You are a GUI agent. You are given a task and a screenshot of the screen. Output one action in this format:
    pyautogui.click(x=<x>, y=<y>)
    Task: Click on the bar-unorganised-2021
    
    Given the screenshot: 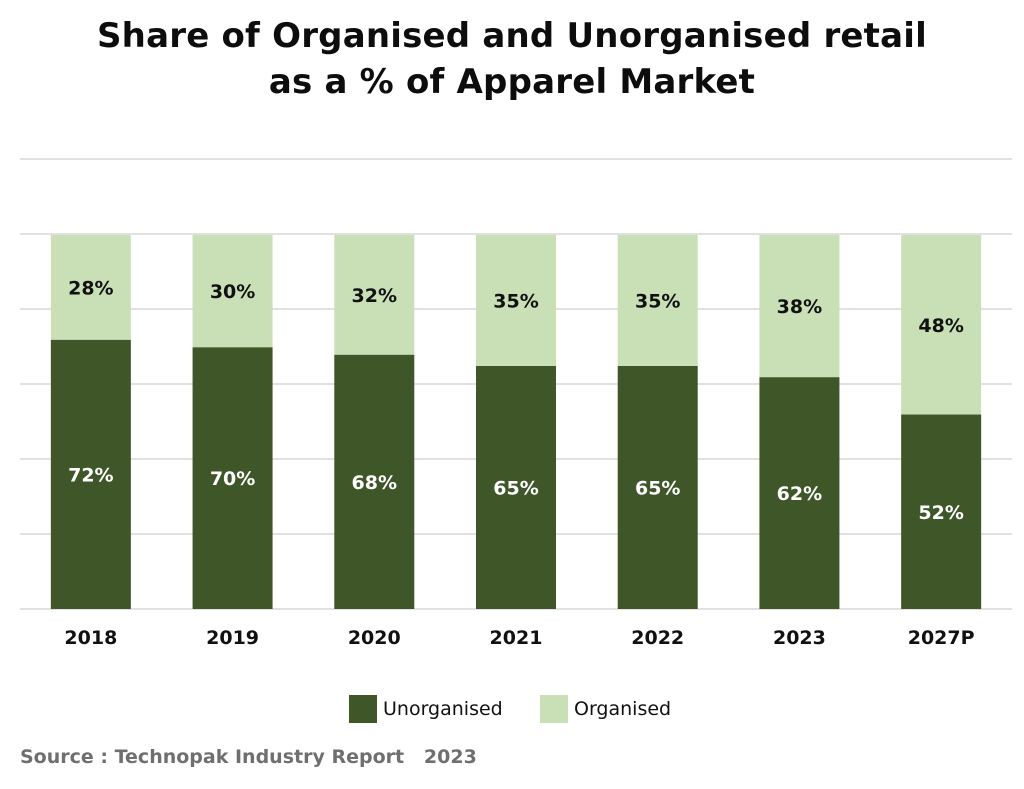 What is the action you would take?
    pyautogui.click(x=516, y=487)
    